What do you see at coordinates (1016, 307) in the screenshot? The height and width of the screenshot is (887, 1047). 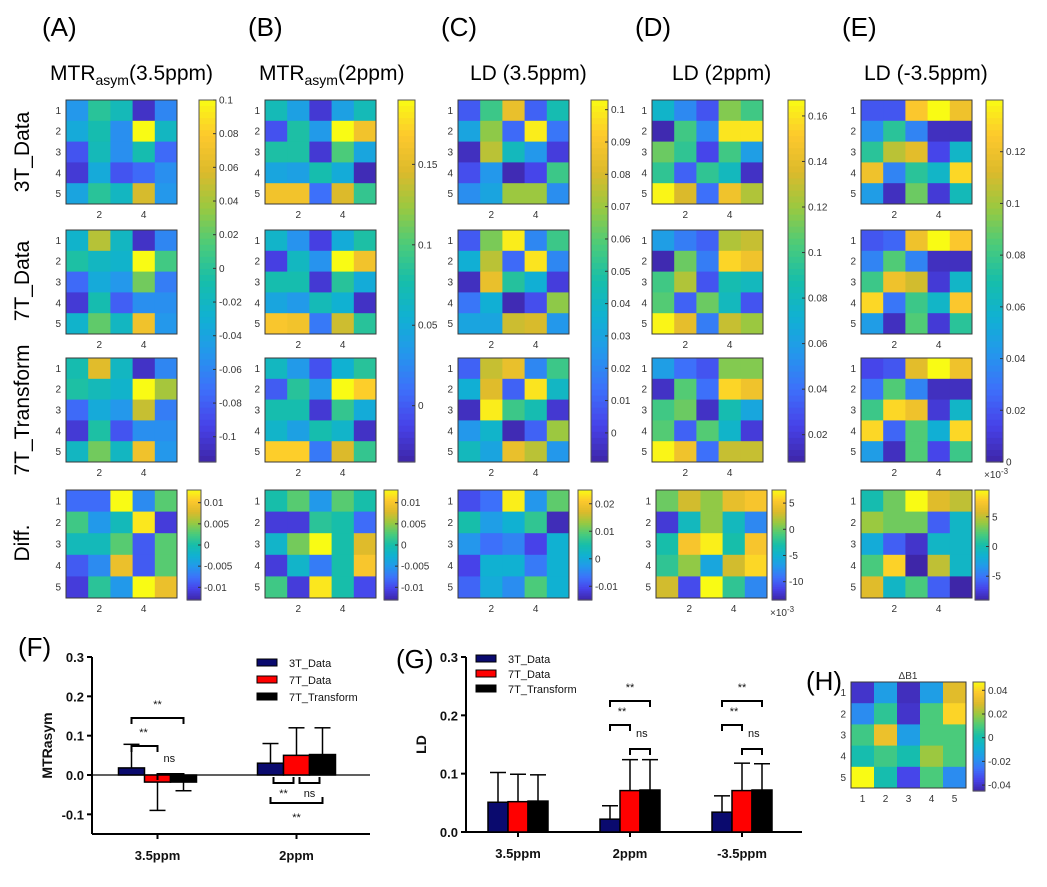 I see `colorbar-tick-label: 0.06` at bounding box center [1016, 307].